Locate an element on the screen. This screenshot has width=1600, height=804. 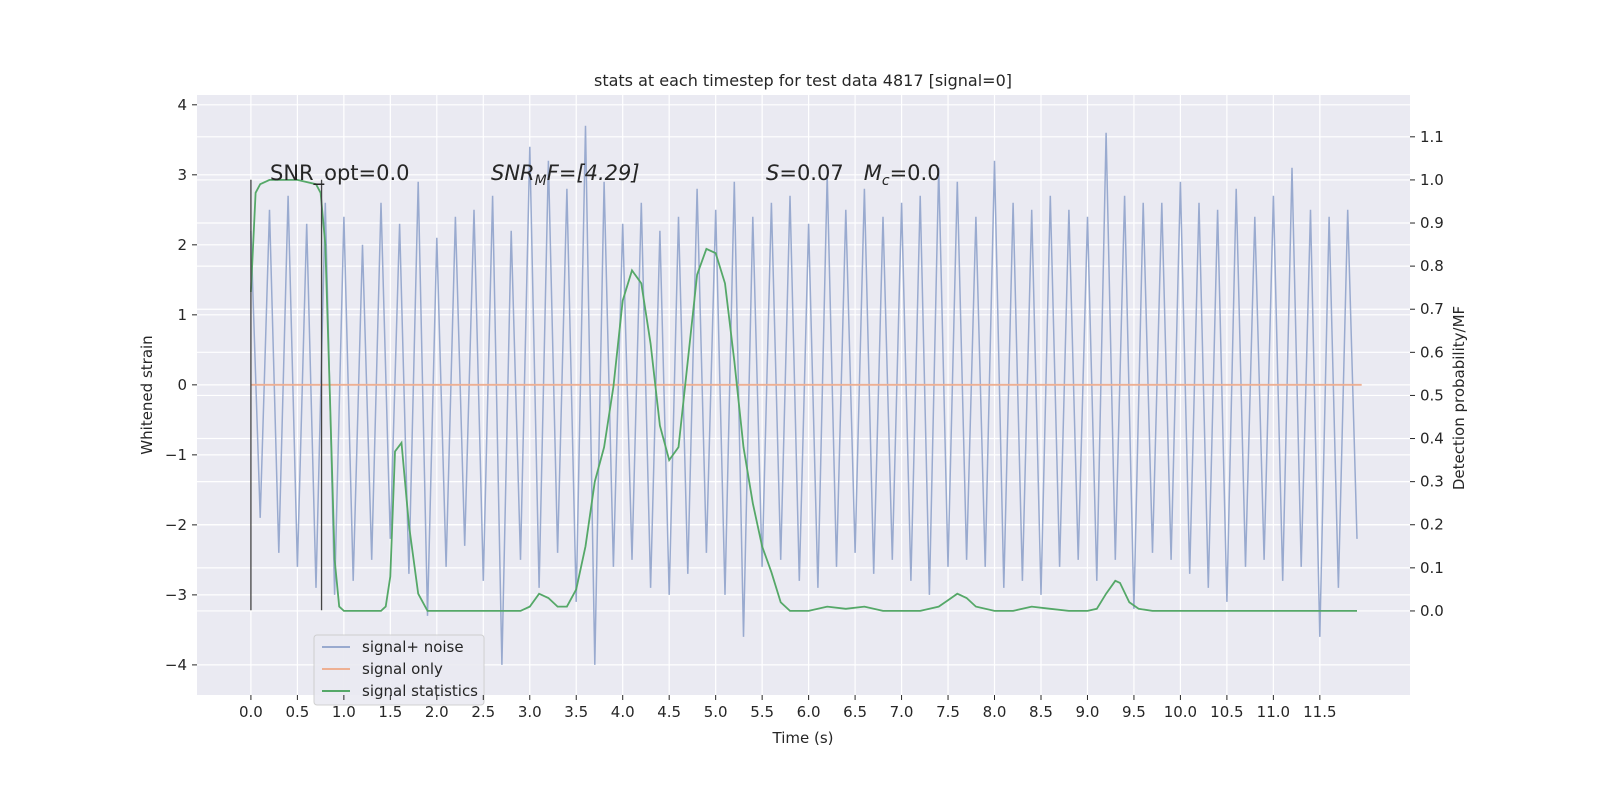
legend-box is located at coordinates (399, 670).